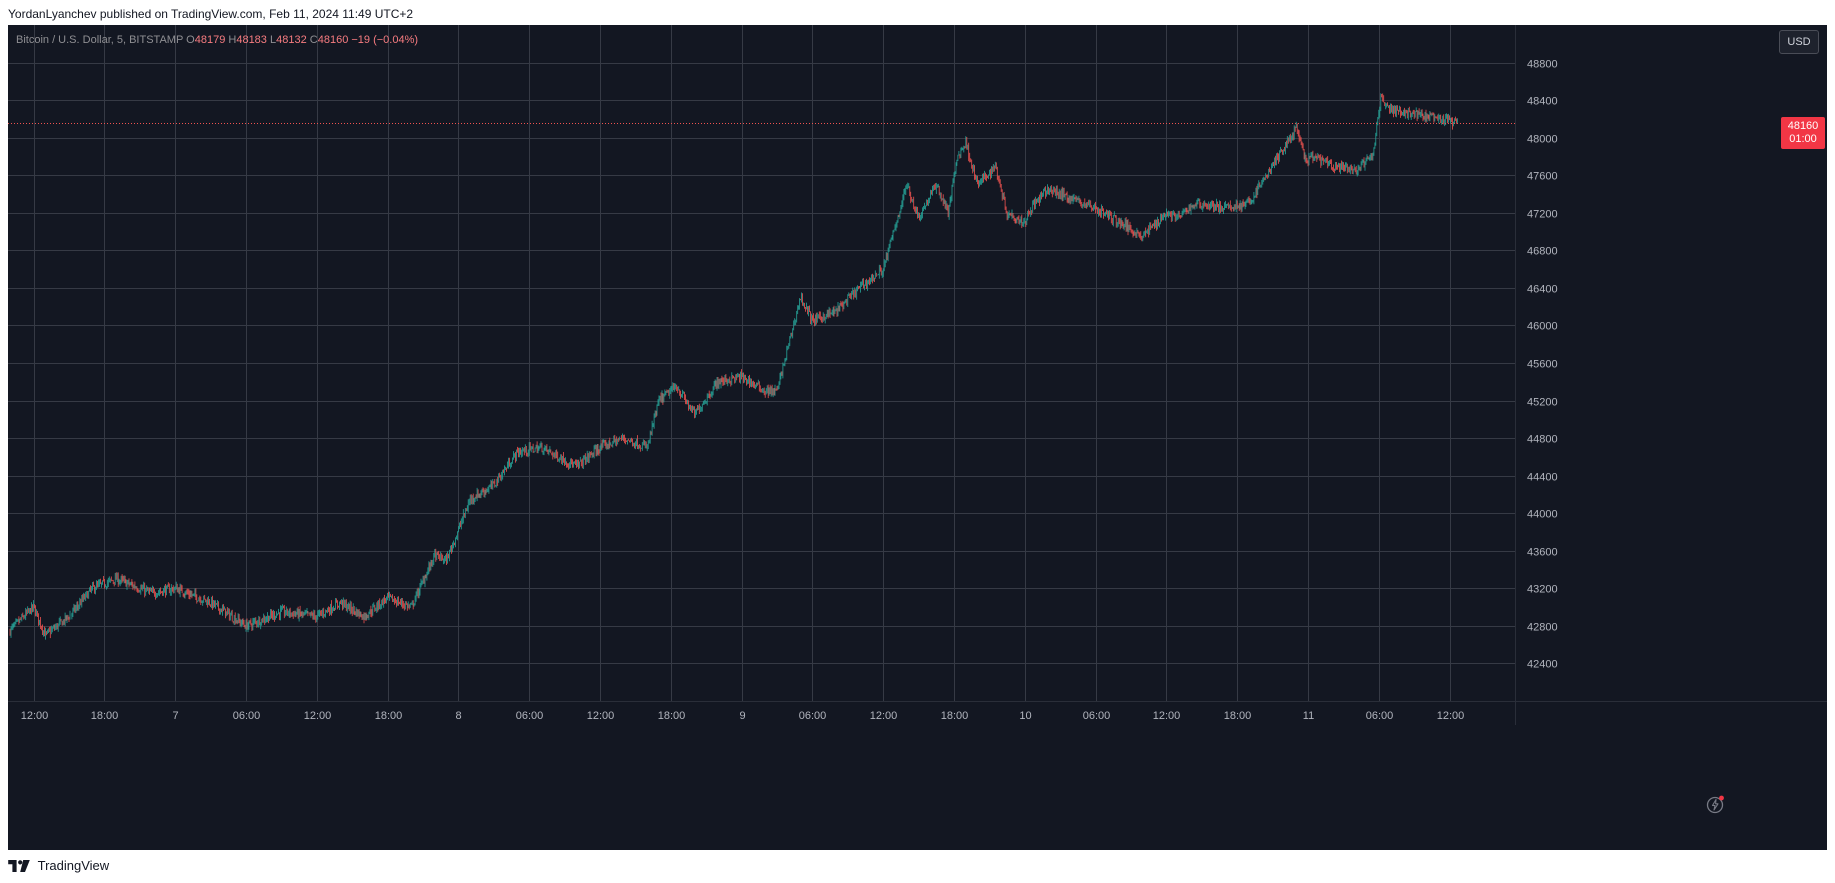 This screenshot has width=1835, height=883. Describe the element at coordinates (1542, 628) in the screenshot. I see `y-tick-label: 42800` at that location.